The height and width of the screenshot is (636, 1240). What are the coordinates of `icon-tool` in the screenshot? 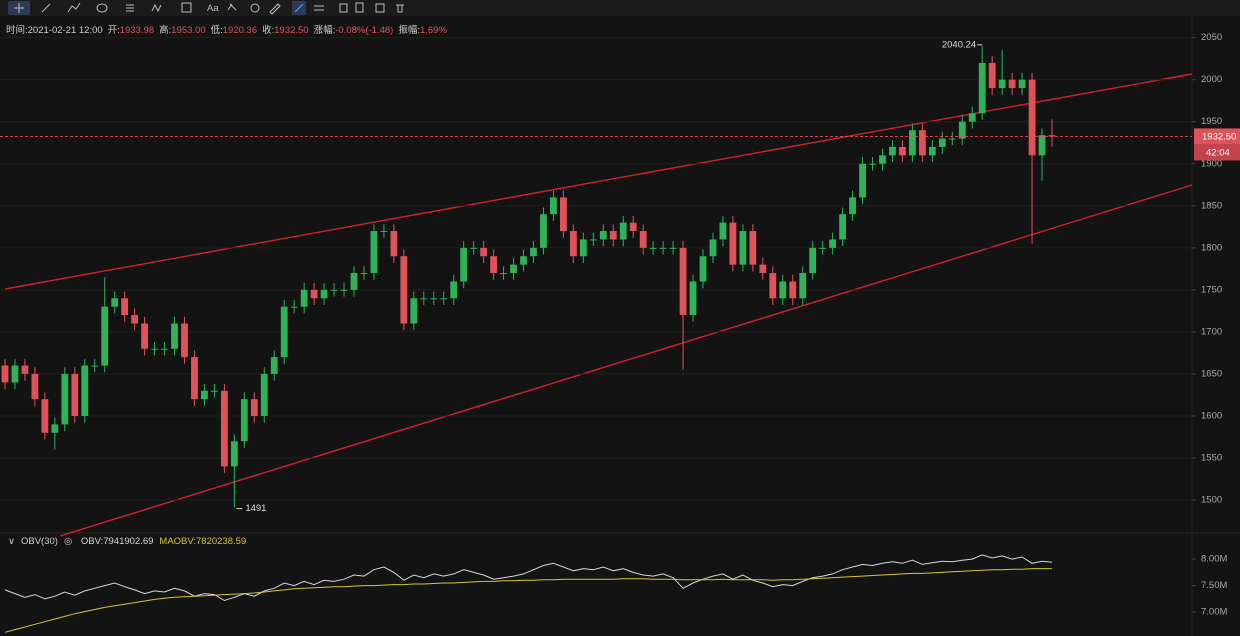 It's located at (255, 8).